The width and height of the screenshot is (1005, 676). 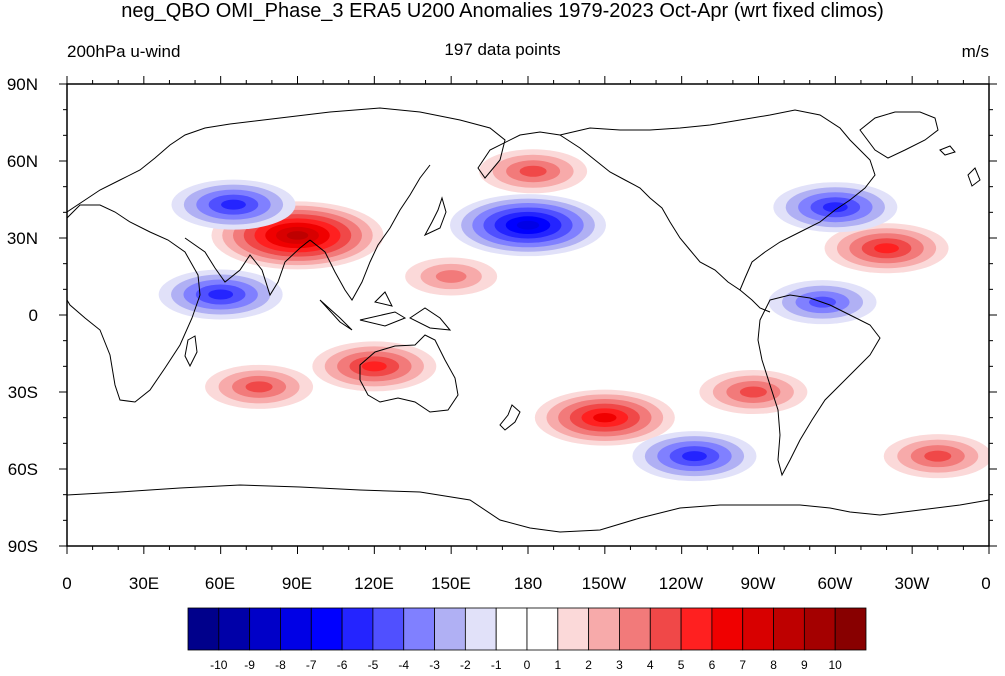 What do you see at coordinates (311, 665) in the screenshot?
I see `colorbar-tick-label: -7` at bounding box center [311, 665].